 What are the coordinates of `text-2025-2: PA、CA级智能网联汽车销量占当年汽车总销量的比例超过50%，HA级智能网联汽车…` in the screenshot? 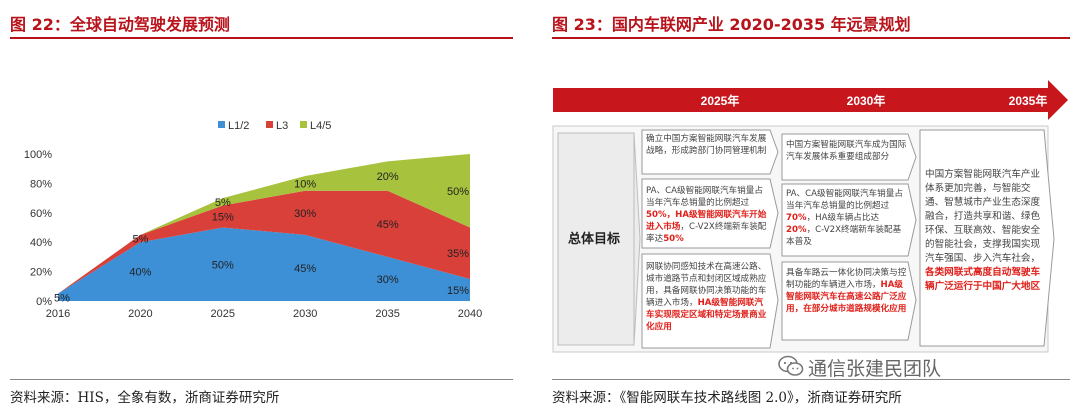 It's located at (706, 215).